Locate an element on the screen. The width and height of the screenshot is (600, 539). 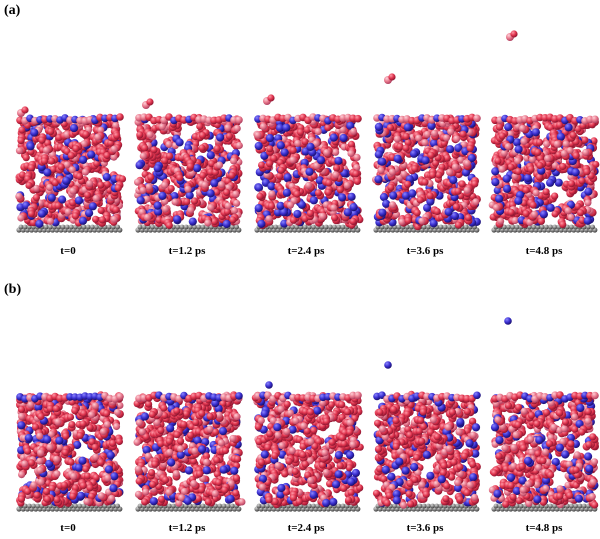
panel-a-label: (a) is located at coordinates (12, 10).